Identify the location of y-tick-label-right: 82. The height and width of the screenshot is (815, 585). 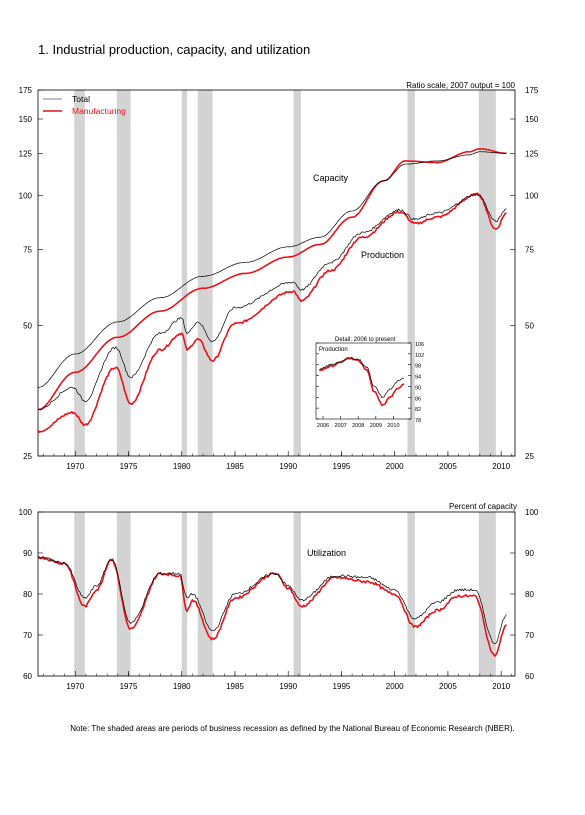
(418, 410).